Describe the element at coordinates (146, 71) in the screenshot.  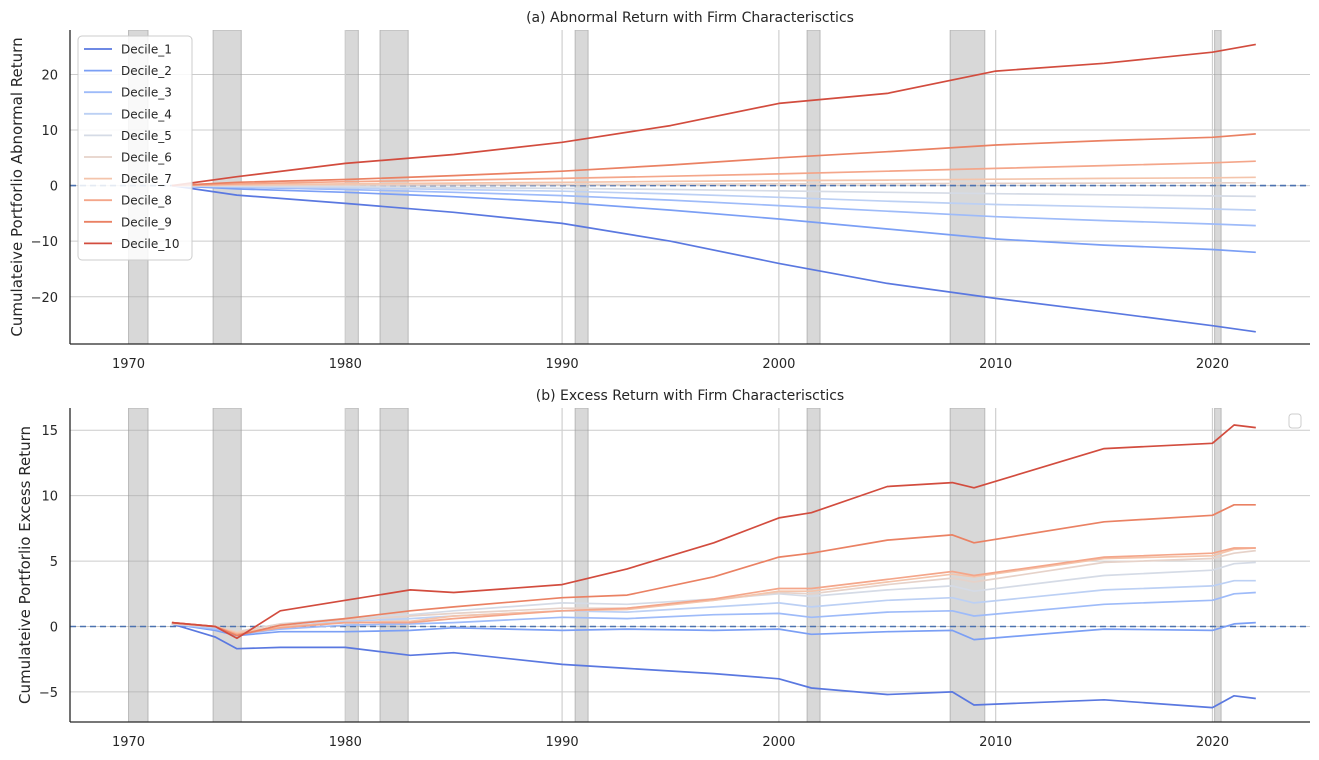
I see `legend-label: Decile_2` at that location.